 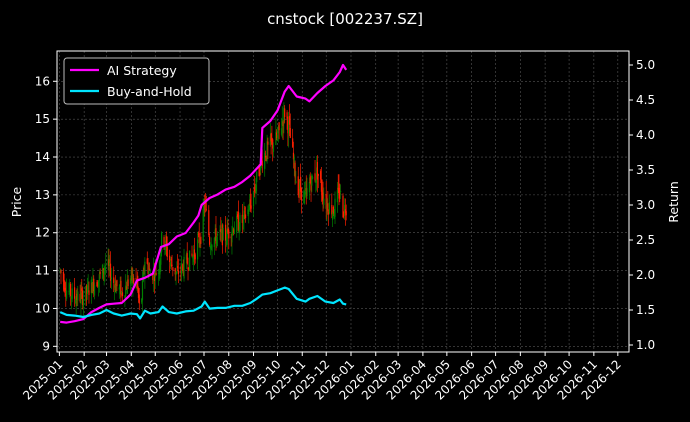 I want to click on y-tick-label: 12, so click(x=42, y=233).